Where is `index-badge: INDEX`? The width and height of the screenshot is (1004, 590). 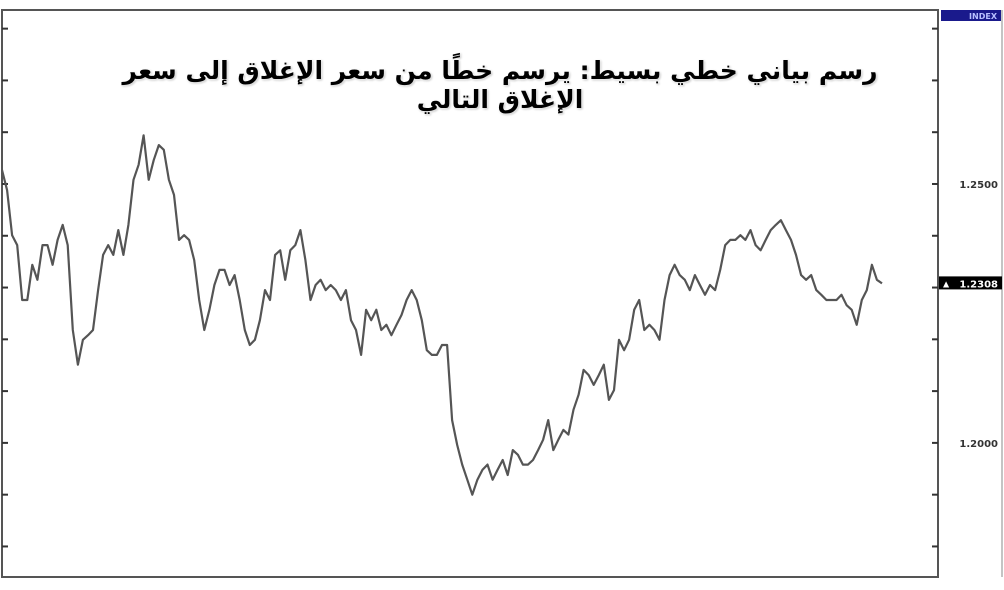
index-badge: INDEX is located at coordinates (983, 16).